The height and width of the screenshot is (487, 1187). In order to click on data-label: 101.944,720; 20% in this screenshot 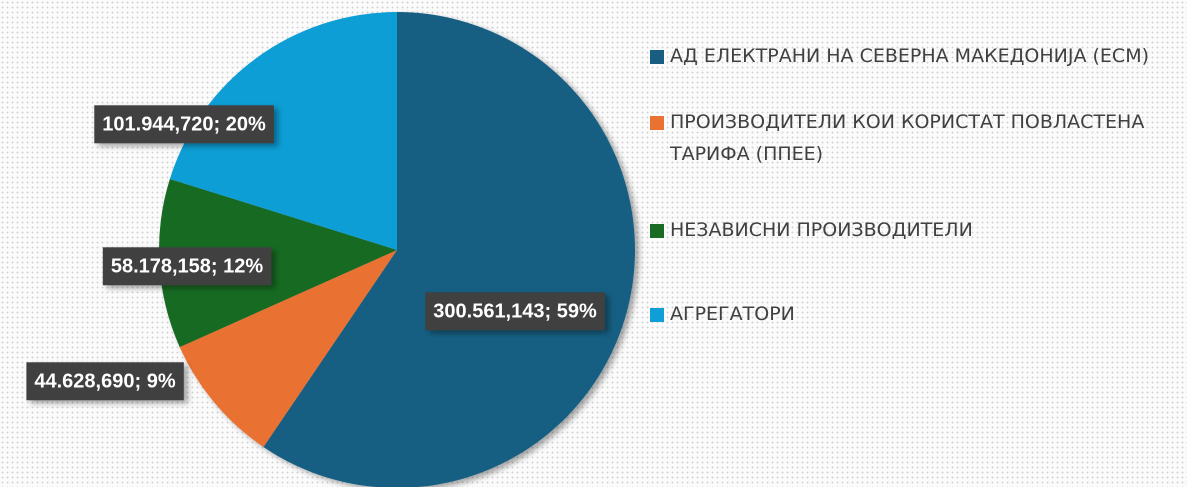, I will do `click(184, 124)`.